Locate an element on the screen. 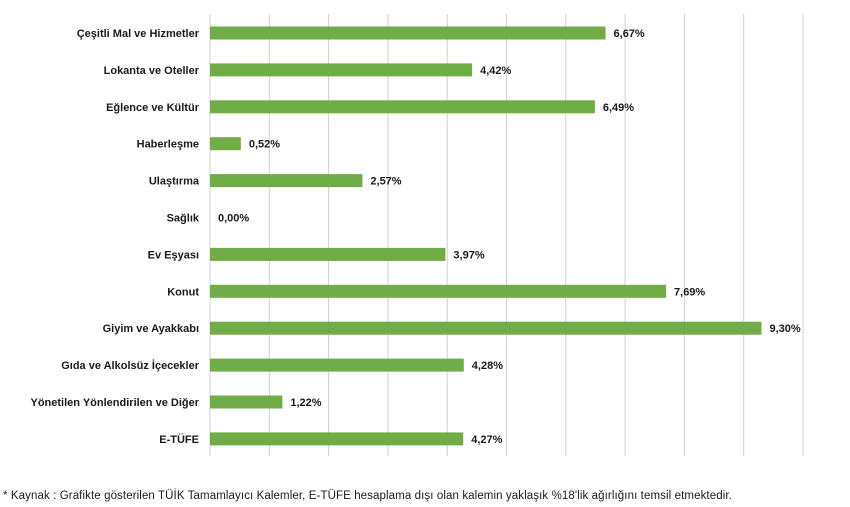  category-label: Giyim ve Ayakkabı is located at coordinates (151, 329).